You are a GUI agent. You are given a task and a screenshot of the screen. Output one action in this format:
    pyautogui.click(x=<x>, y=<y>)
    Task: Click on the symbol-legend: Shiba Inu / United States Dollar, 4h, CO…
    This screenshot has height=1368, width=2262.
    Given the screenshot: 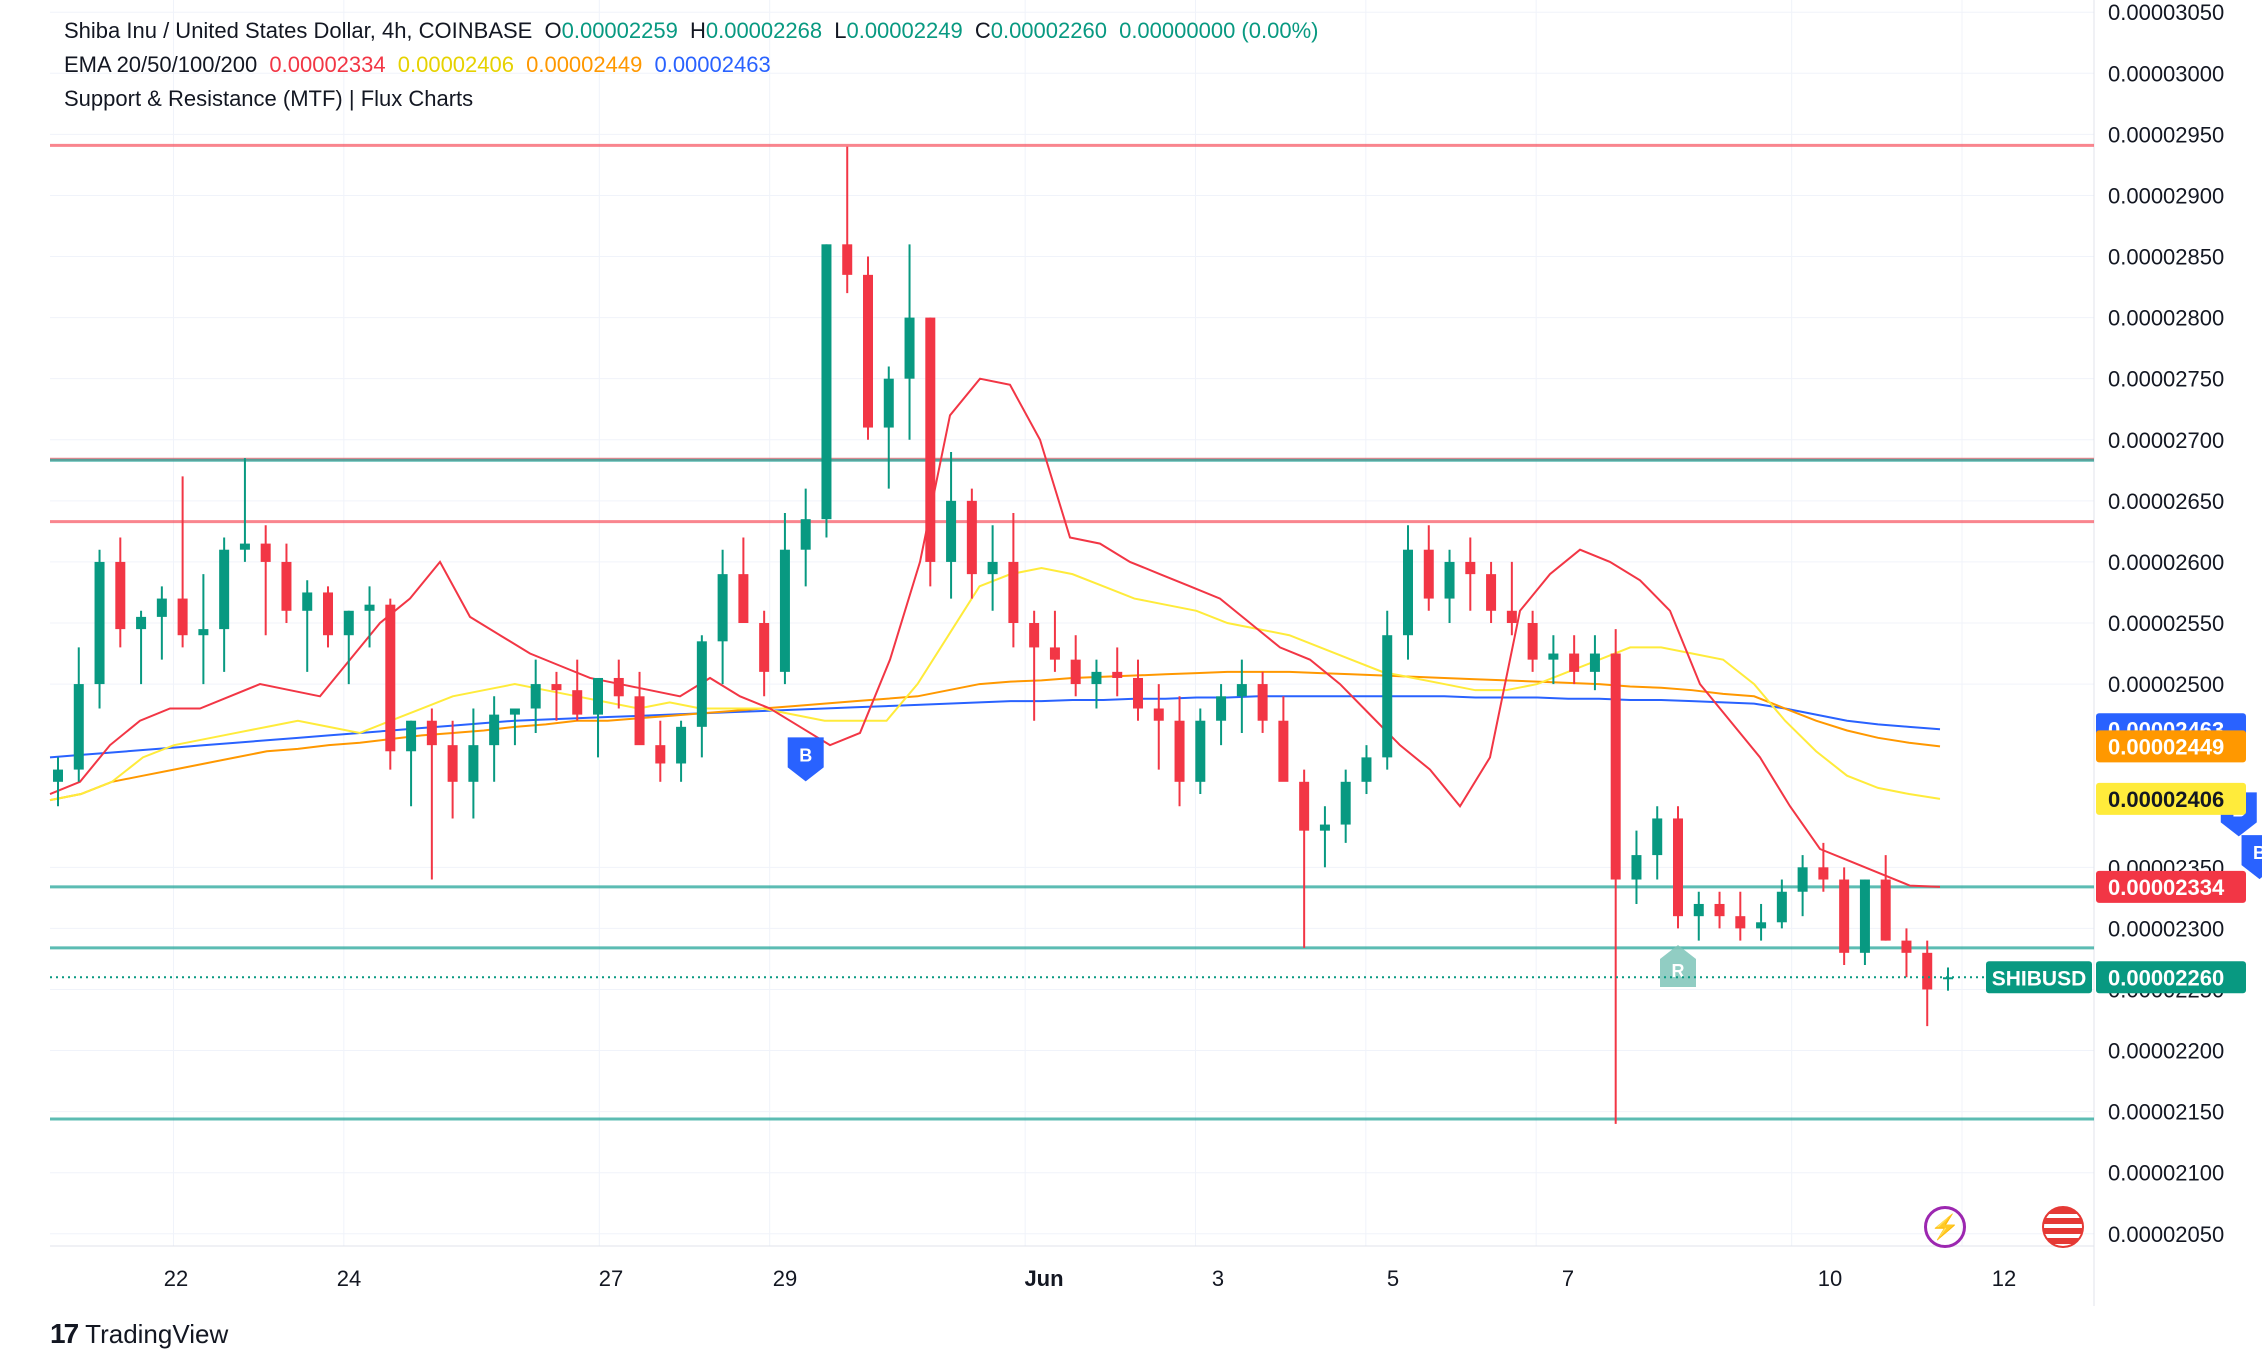 What is the action you would take?
    pyautogui.click(x=694, y=31)
    